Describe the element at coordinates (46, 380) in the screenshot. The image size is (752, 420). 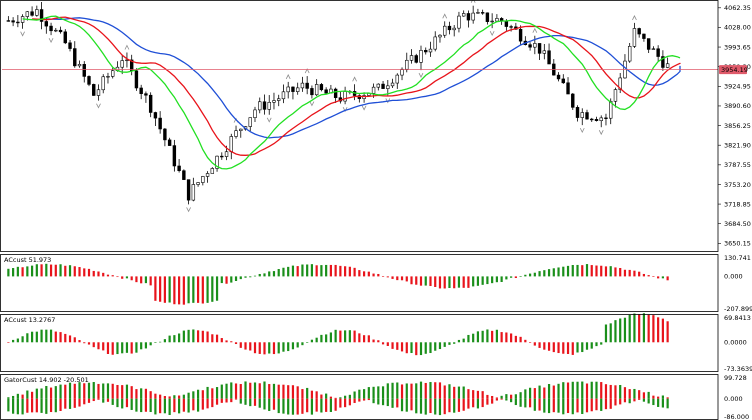
I see `pane-label-gator: GatorCust 14.902 -20.501` at that location.